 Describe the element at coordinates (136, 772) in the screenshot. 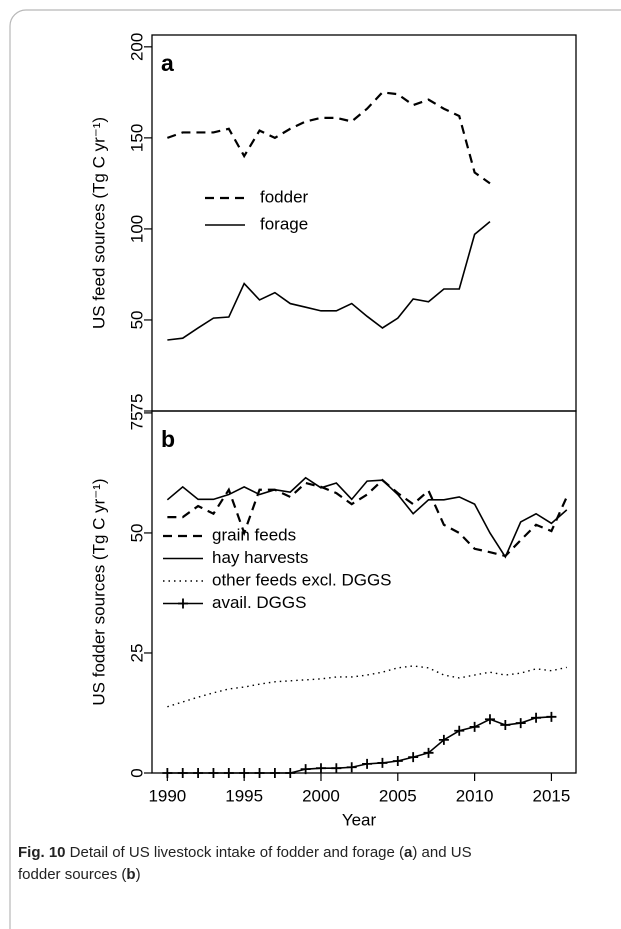

I see `y-tick-label: 0` at that location.